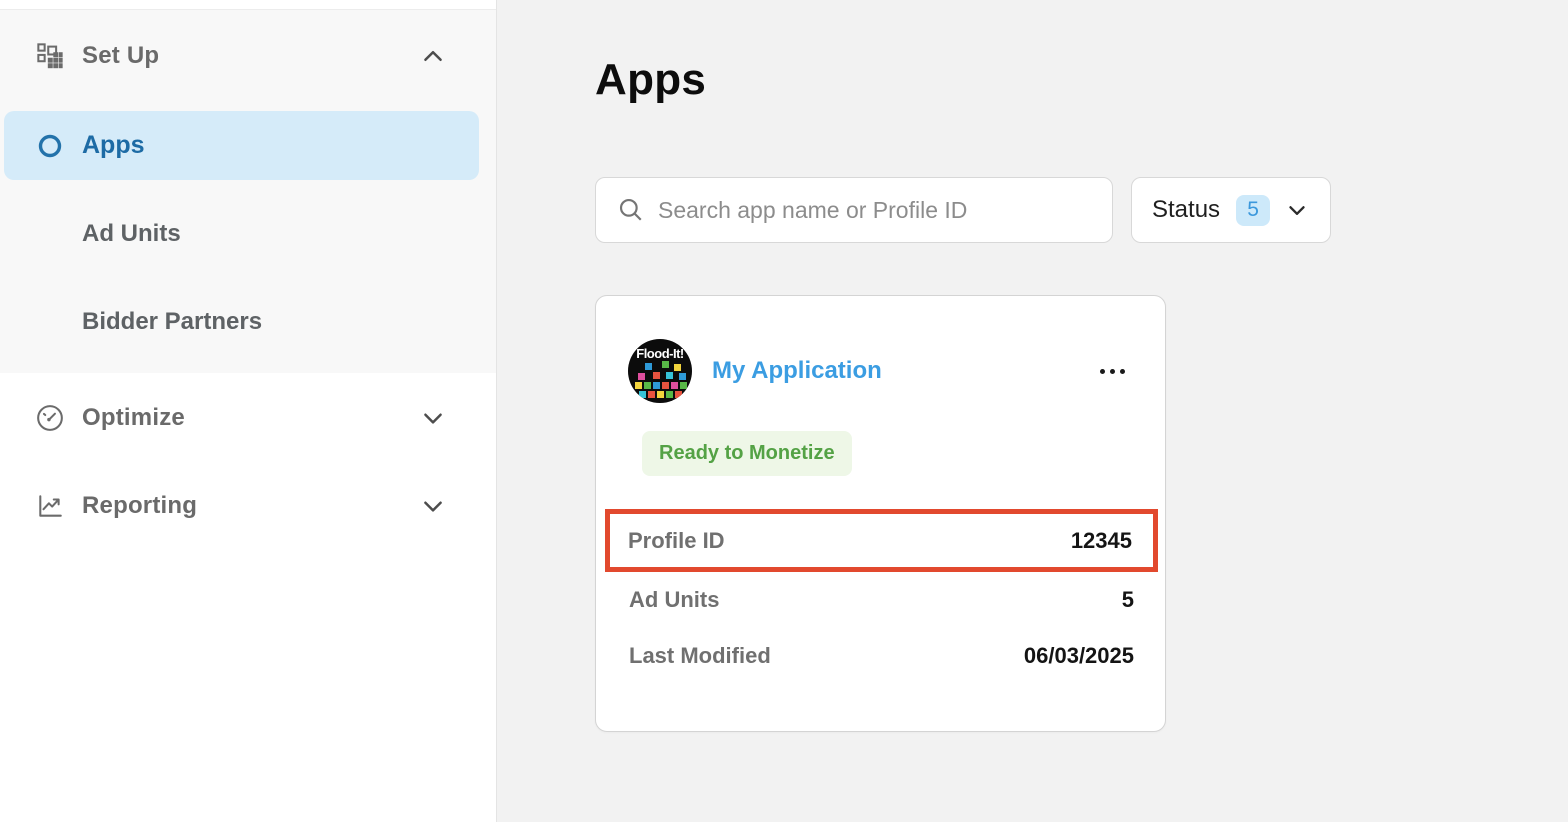 Image resolution: width=1568 pixels, height=822 pixels. I want to click on app-name-link: My Application, so click(797, 370).